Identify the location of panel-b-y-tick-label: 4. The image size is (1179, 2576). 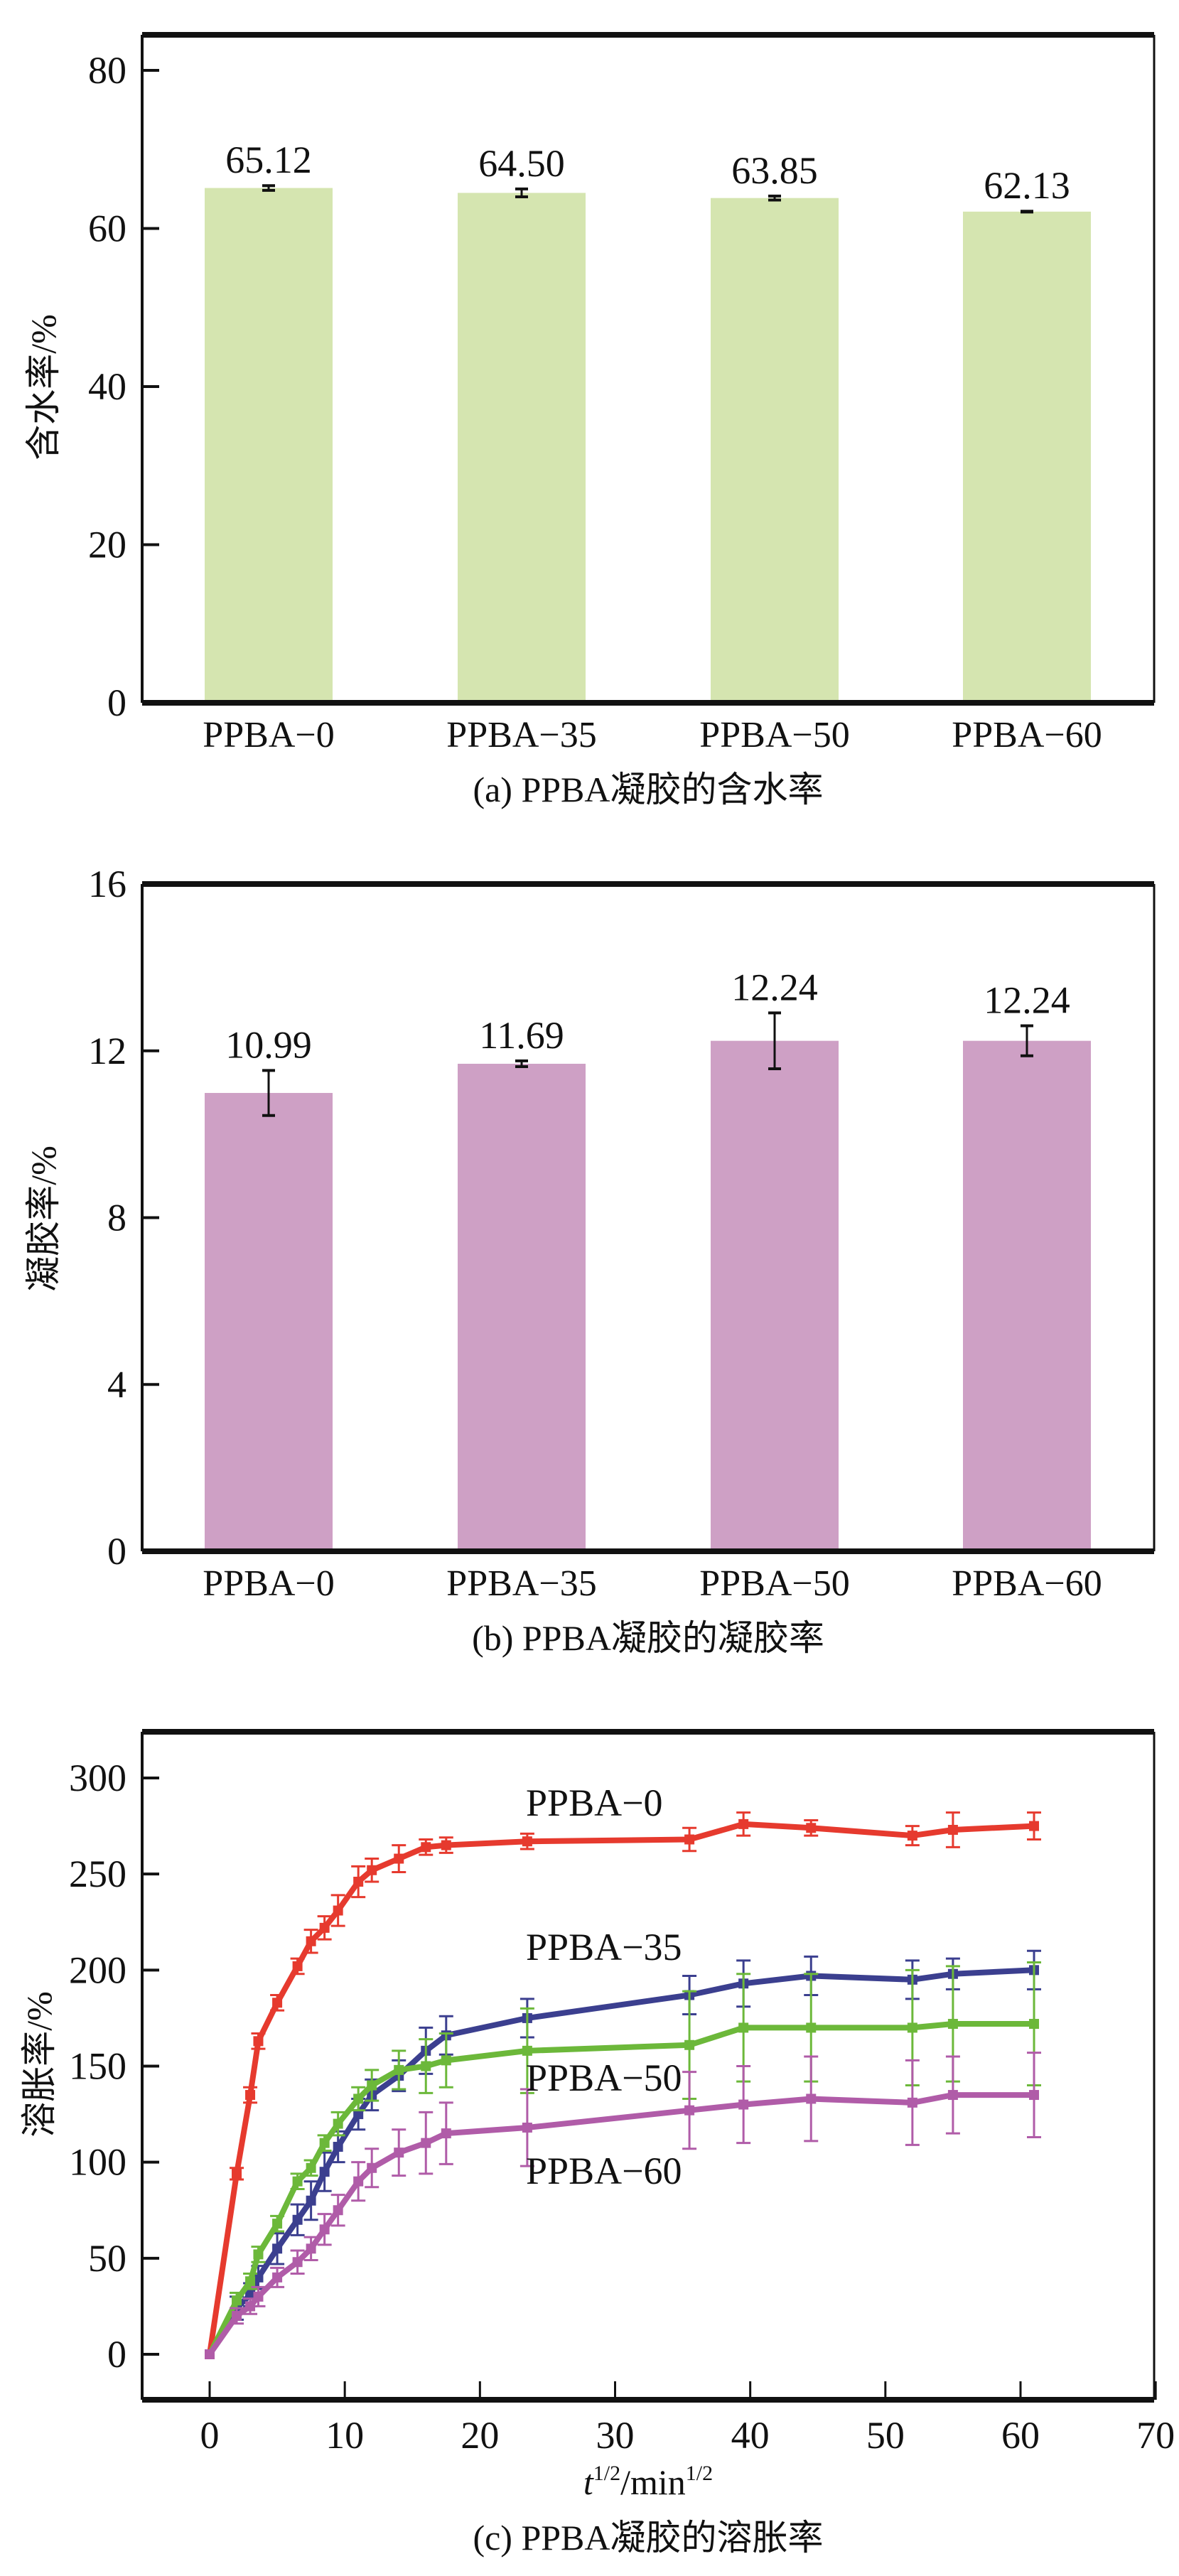
(117, 1384).